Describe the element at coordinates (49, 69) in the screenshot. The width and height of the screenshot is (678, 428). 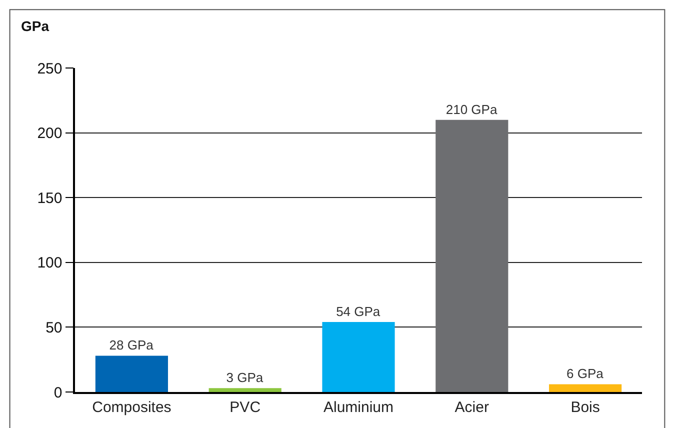
I see `y-tick-label: 250` at that location.